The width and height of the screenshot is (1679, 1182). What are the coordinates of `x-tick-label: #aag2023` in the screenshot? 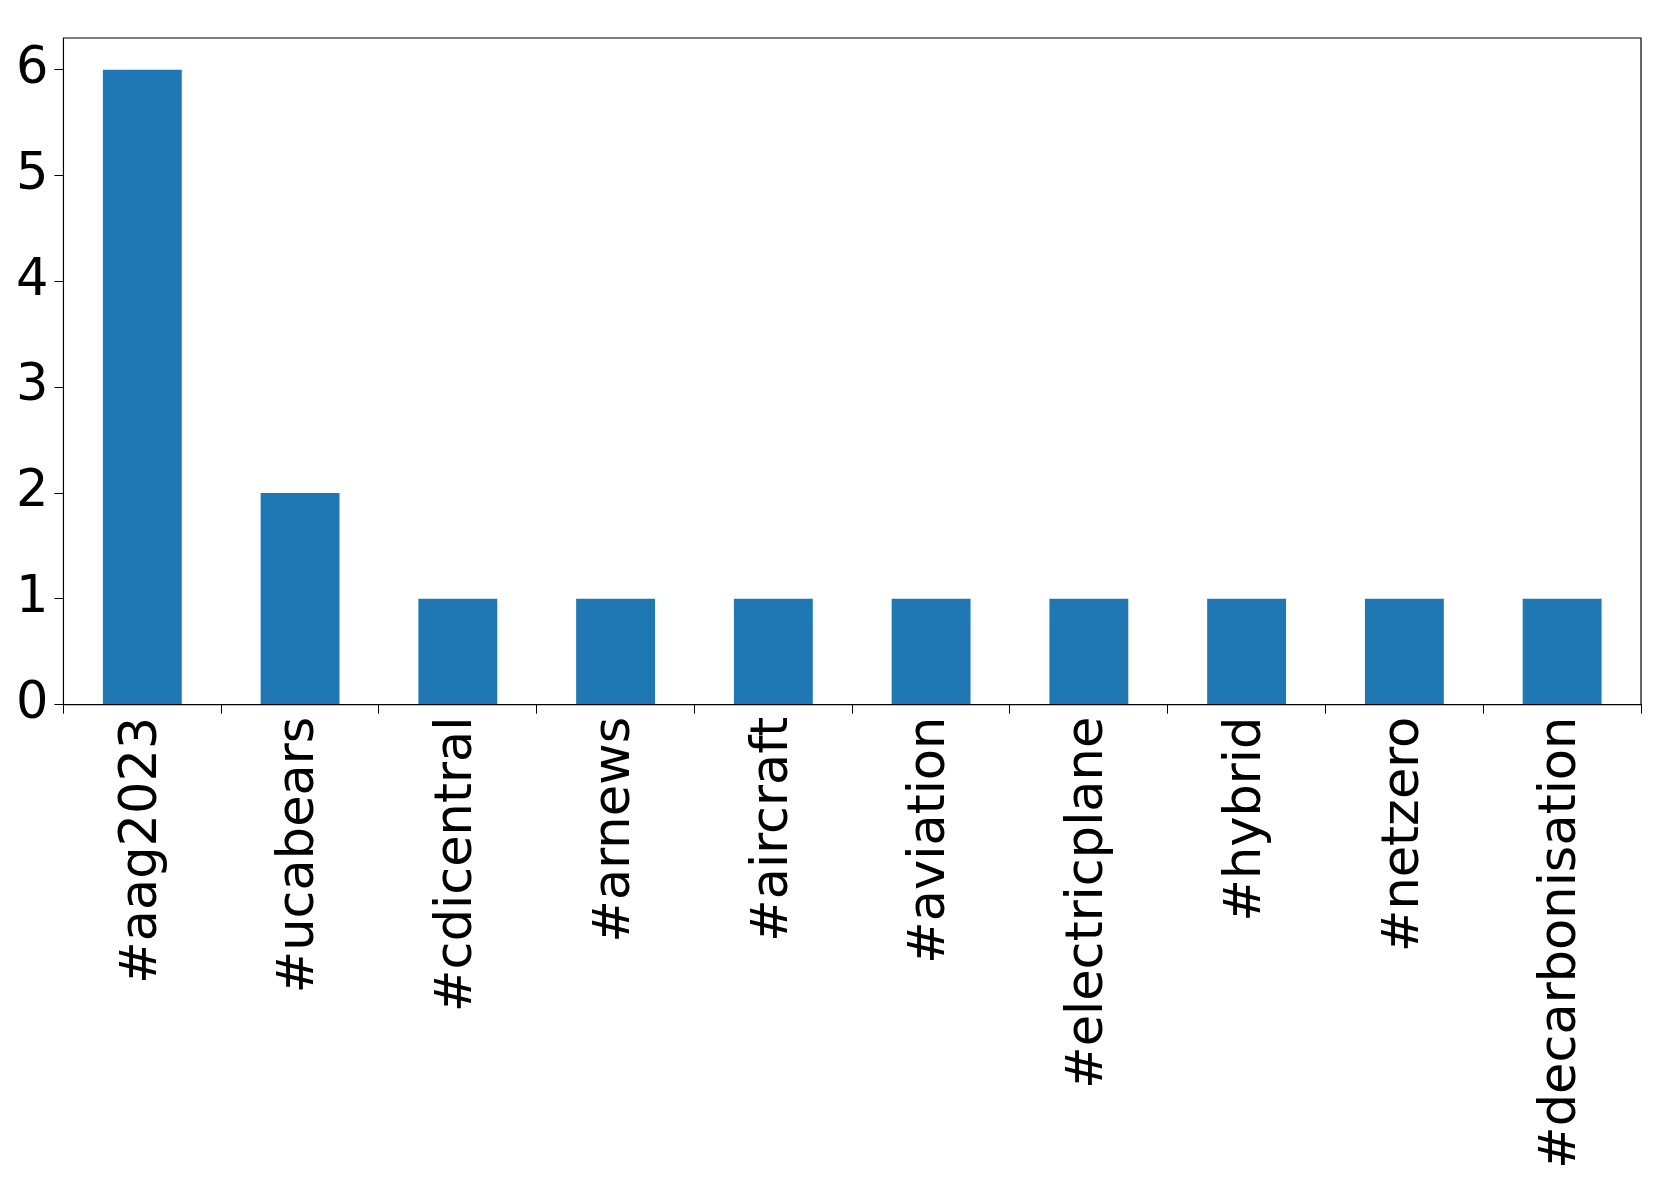 It's located at (138, 850).